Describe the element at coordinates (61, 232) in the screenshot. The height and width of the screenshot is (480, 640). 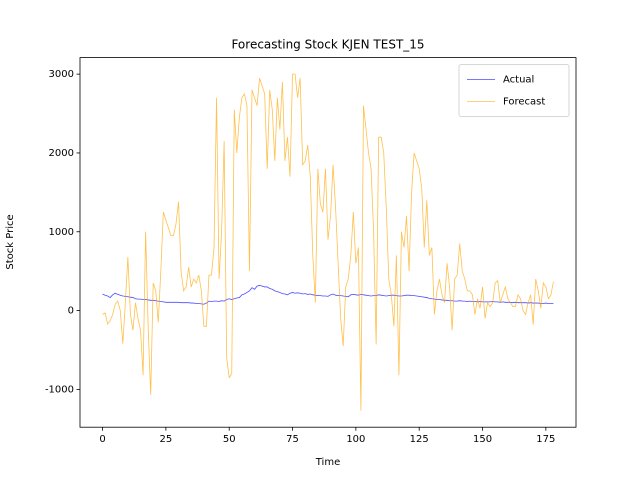
I see `y-tick-label: 1000` at that location.